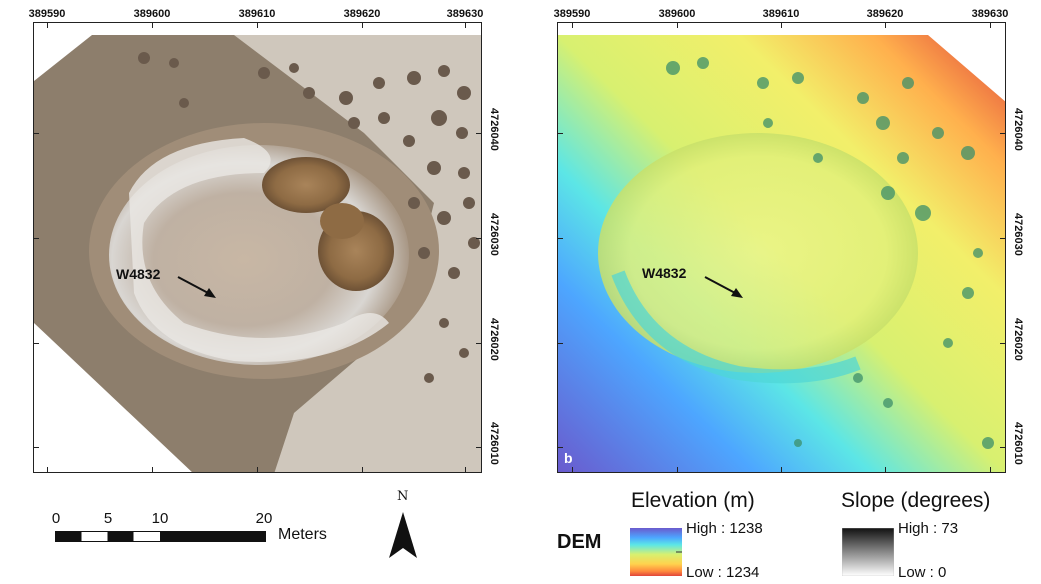  I want to click on well-arrow-a, so click(196, 287).